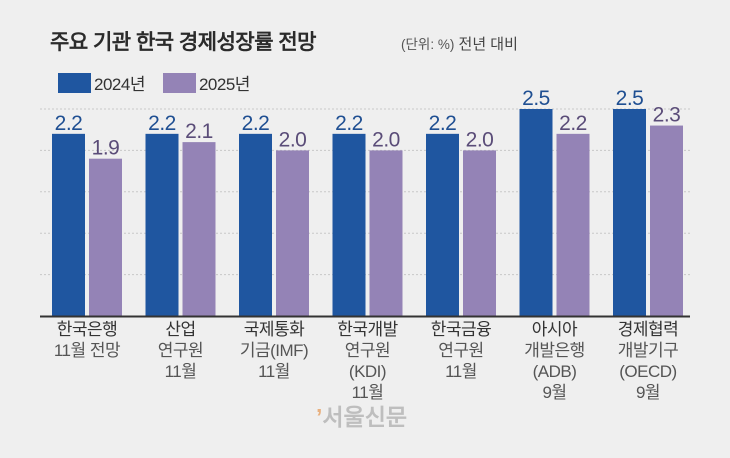  I want to click on unit-note: (단위: %) 전년 대비, so click(459, 43).